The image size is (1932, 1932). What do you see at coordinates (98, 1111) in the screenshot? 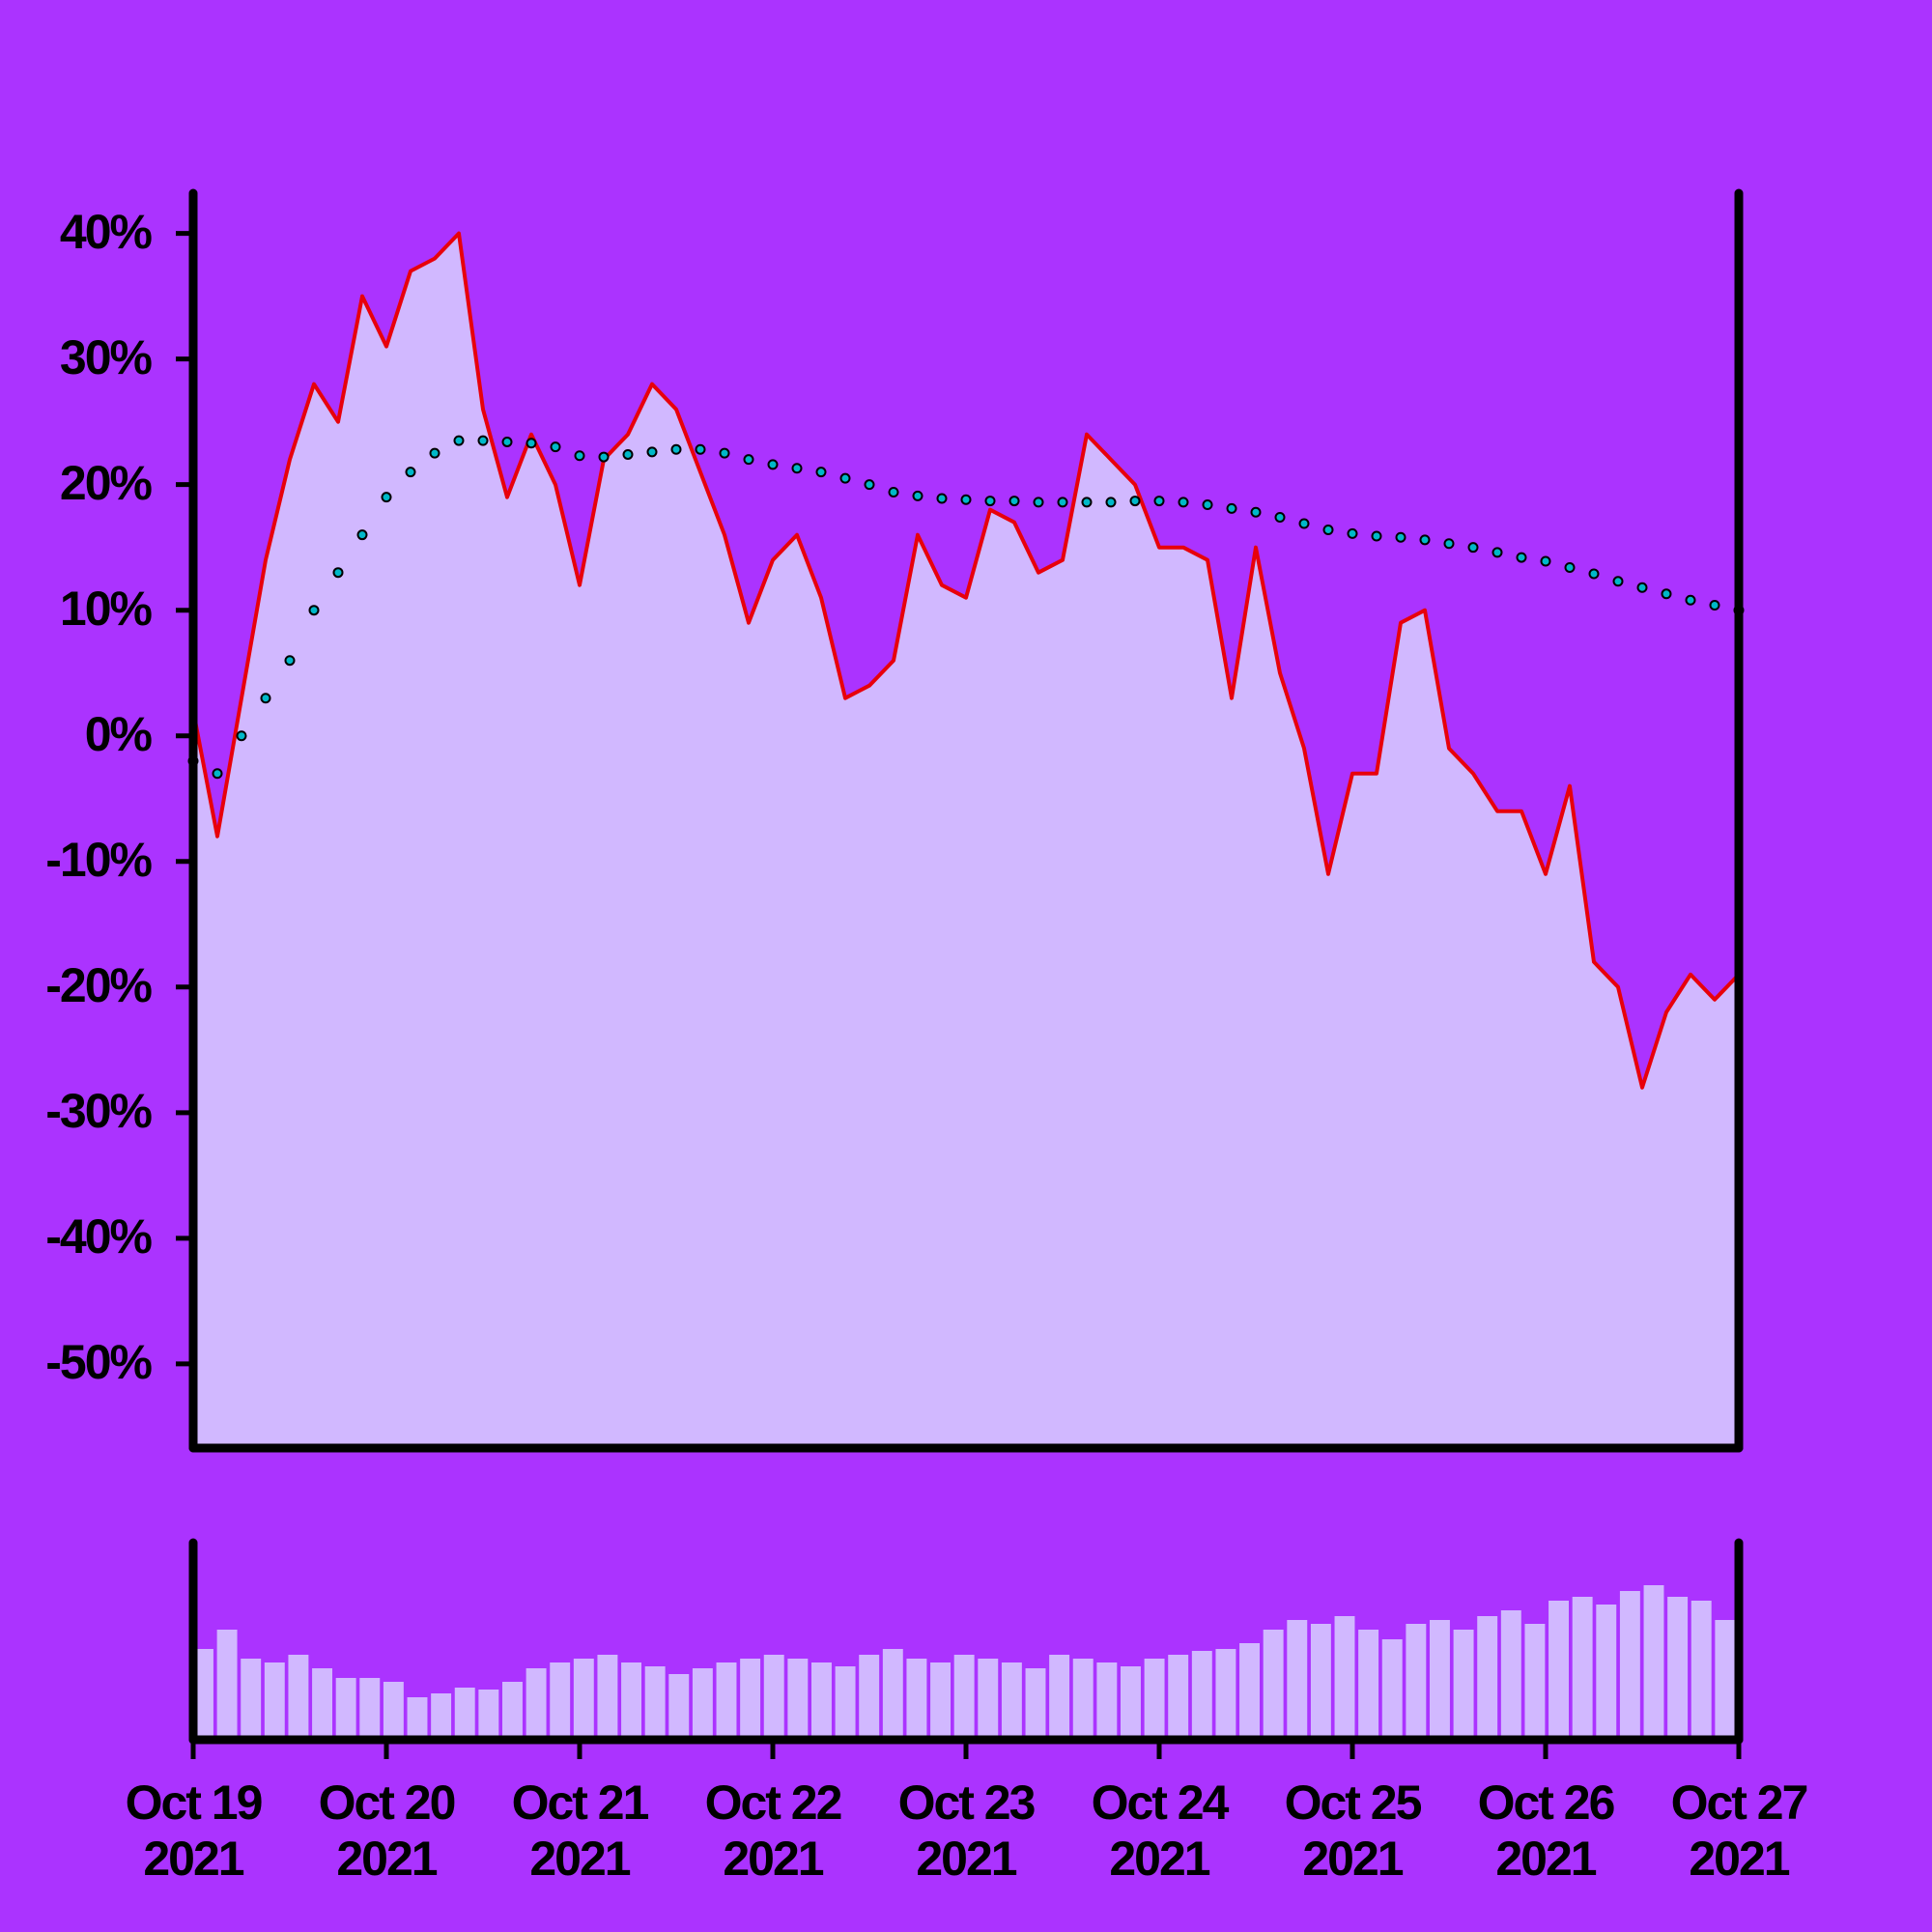
I see `y-tick-label: -30%` at bounding box center [98, 1111].